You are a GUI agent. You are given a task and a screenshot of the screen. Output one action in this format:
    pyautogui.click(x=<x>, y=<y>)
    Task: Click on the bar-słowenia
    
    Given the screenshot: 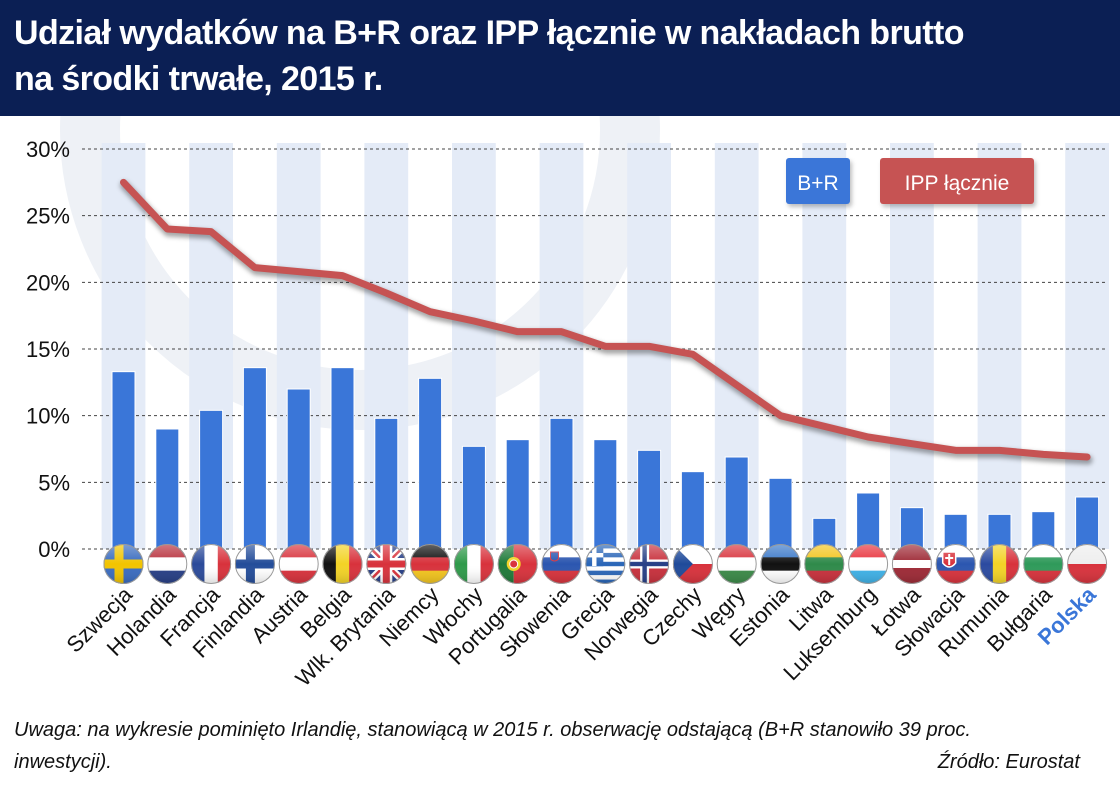 What is the action you would take?
    pyautogui.click(x=561, y=483)
    